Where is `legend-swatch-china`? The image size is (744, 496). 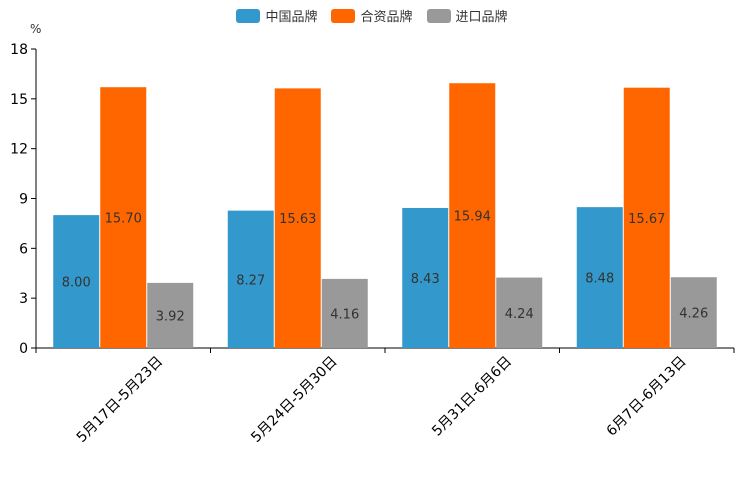
legend-swatch-china is located at coordinates (248, 15).